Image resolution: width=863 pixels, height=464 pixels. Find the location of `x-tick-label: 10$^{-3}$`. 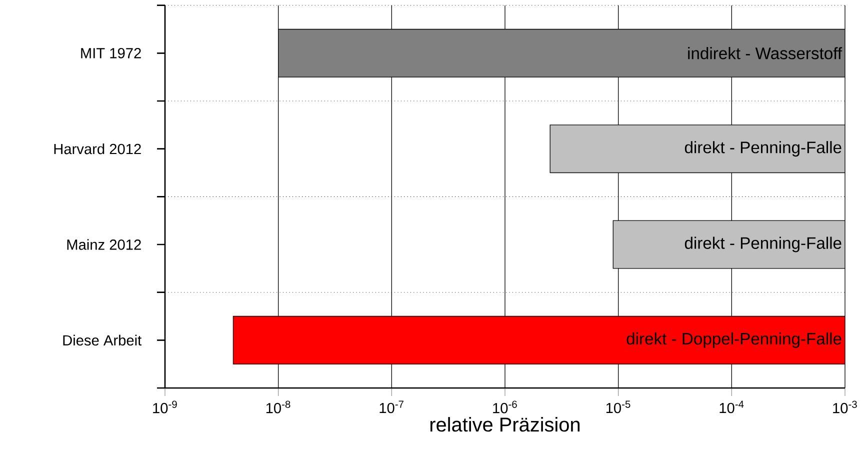

x-tick-label: 10$^{-3}$ is located at coordinates (845, 407).